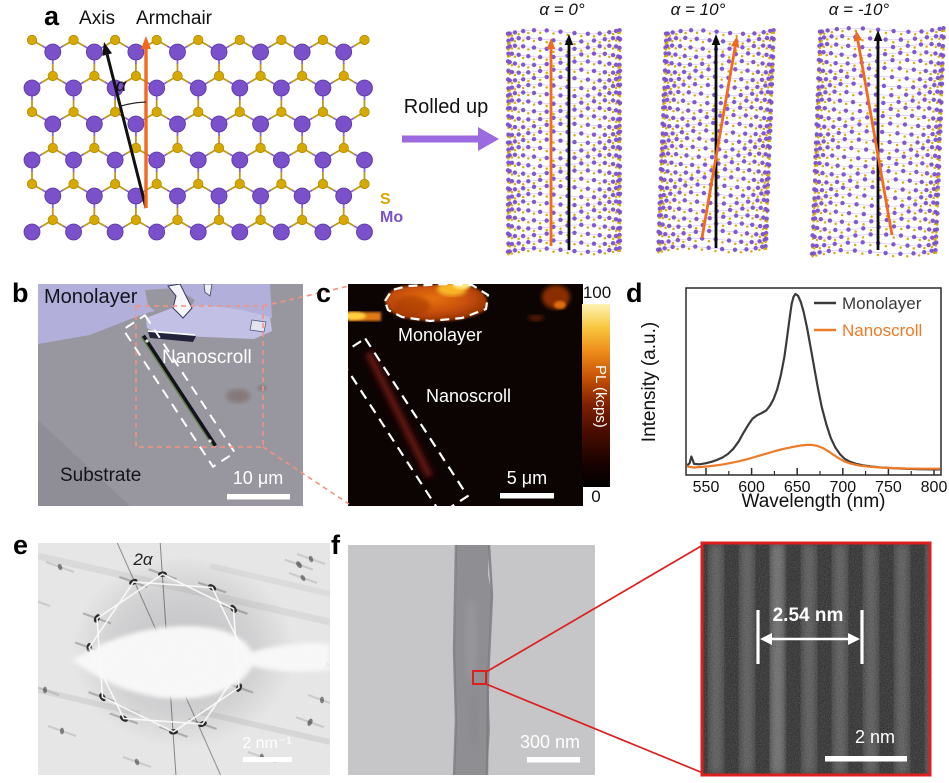 Image resolution: width=949 pixels, height=783 pixels. I want to click on scroll-angle-label-neg10: α = -10°, so click(859, 9).